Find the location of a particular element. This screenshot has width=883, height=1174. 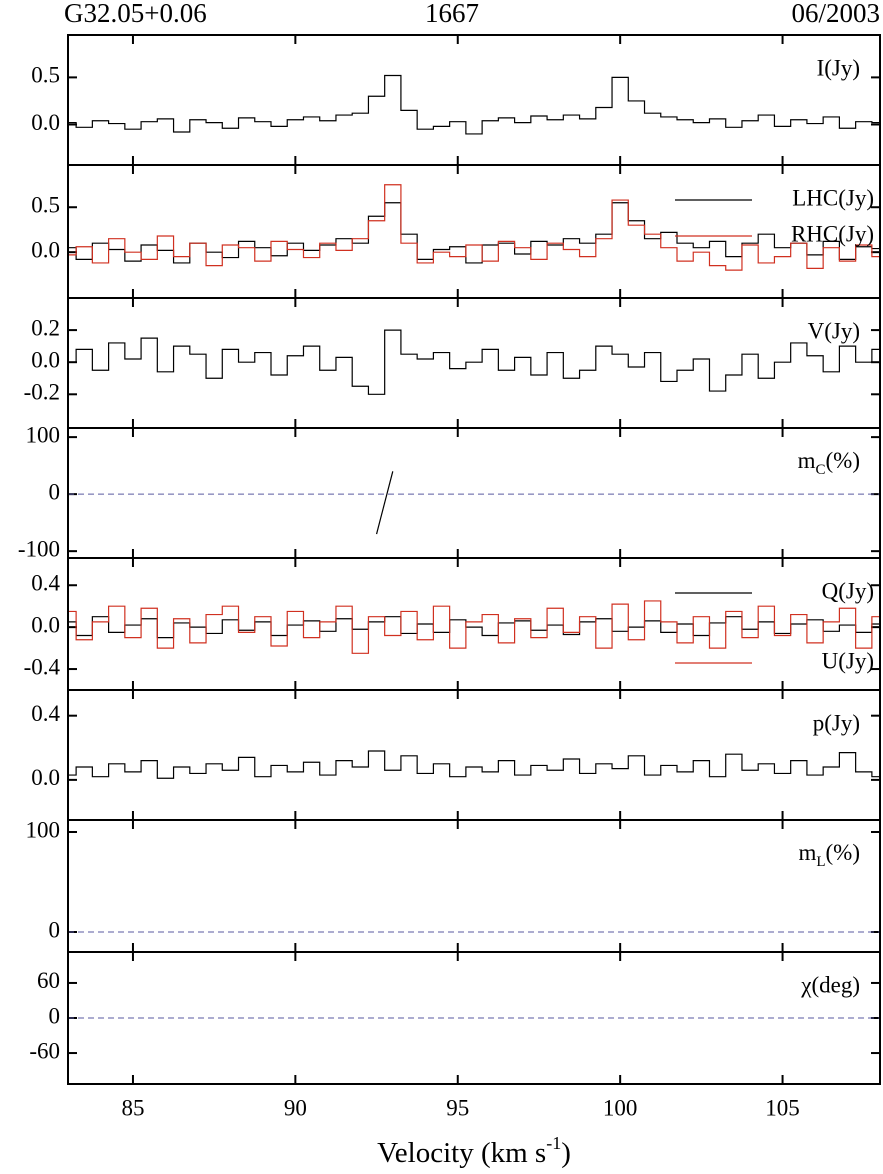

x-axis-label: Velocity (km s-1) is located at coordinates (474, 1151).